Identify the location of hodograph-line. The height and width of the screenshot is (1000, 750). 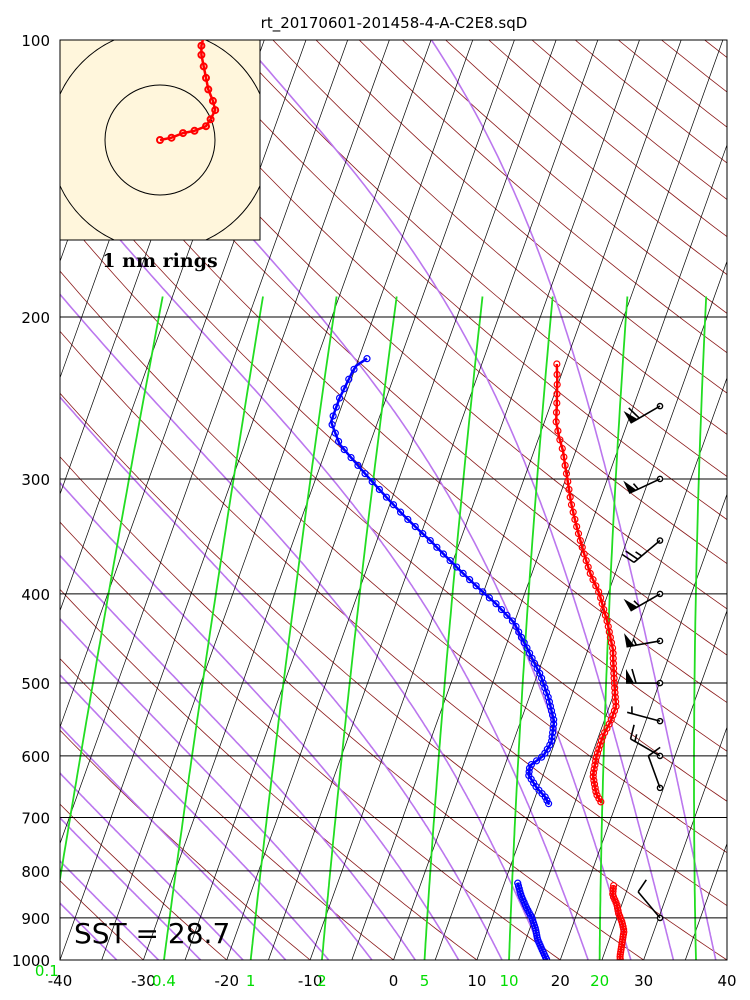
(188, 91).